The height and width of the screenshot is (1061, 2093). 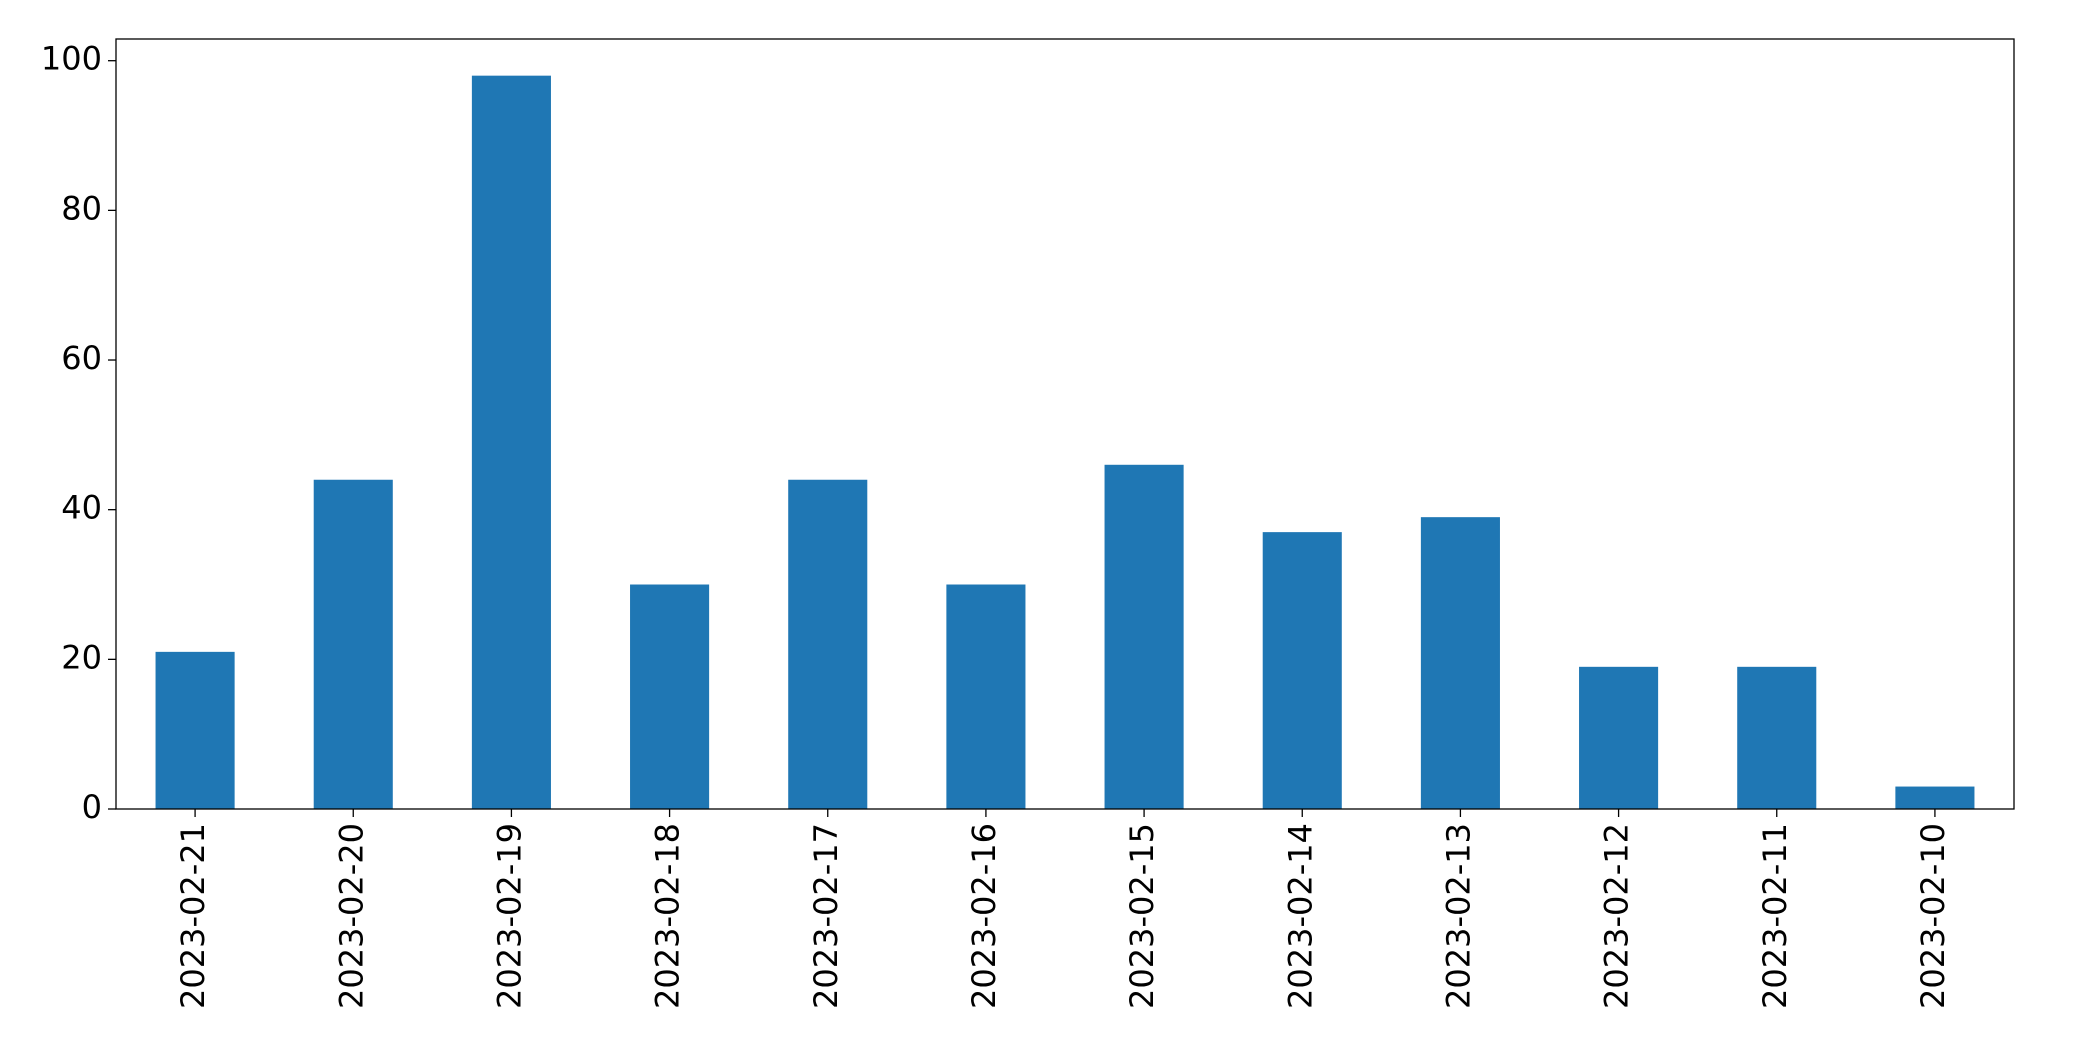 What do you see at coordinates (984, 916) in the screenshot?
I see `x-tick-label: 2023-02-16` at bounding box center [984, 916].